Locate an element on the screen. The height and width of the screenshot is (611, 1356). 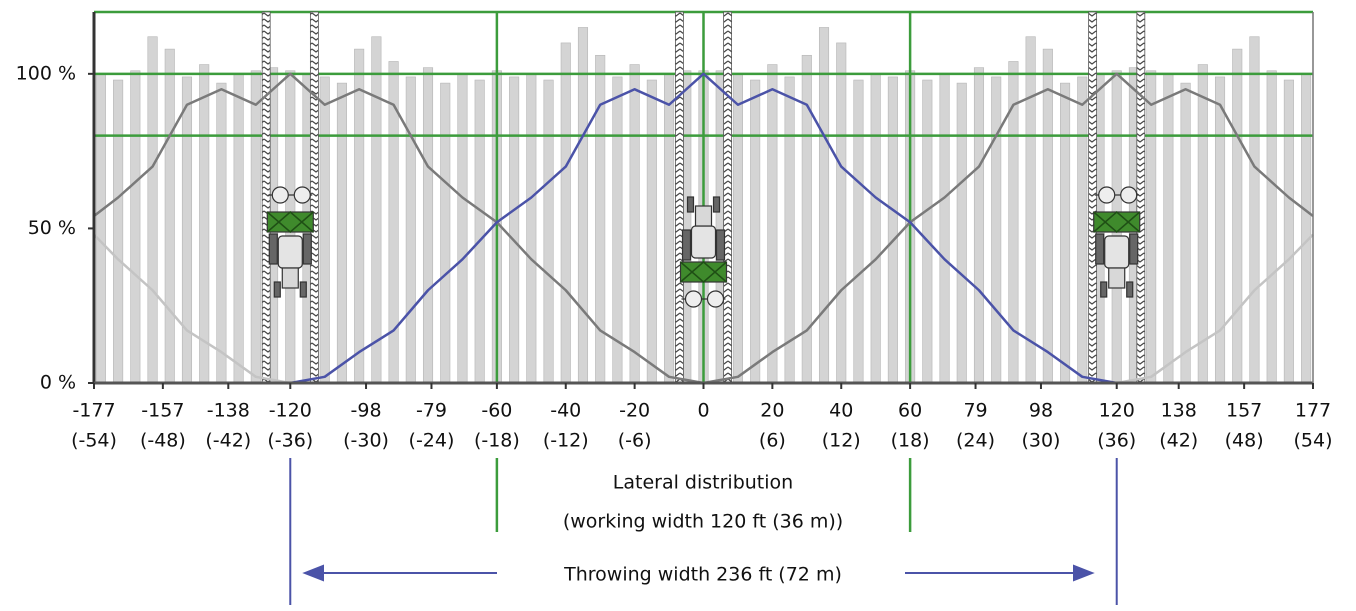
x-tick-label: 0 is located at coordinates (703, 411).